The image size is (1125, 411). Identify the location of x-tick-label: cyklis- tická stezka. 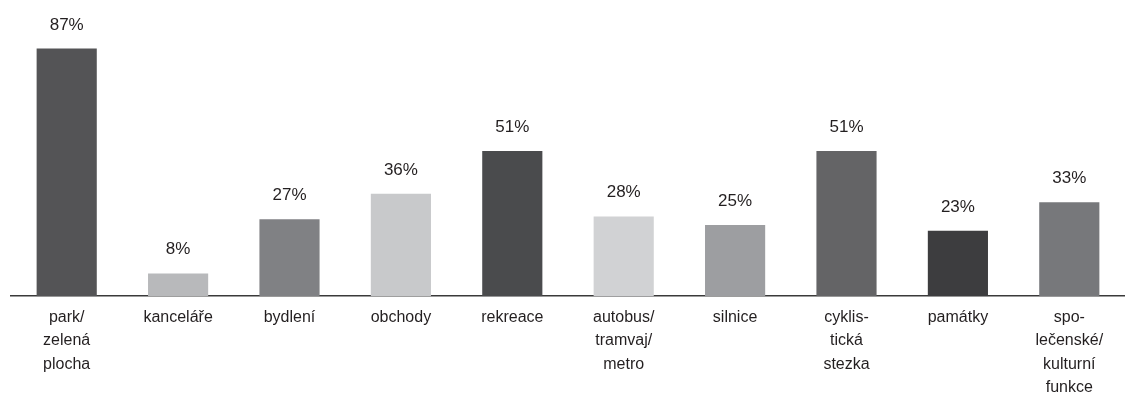
(846, 340).